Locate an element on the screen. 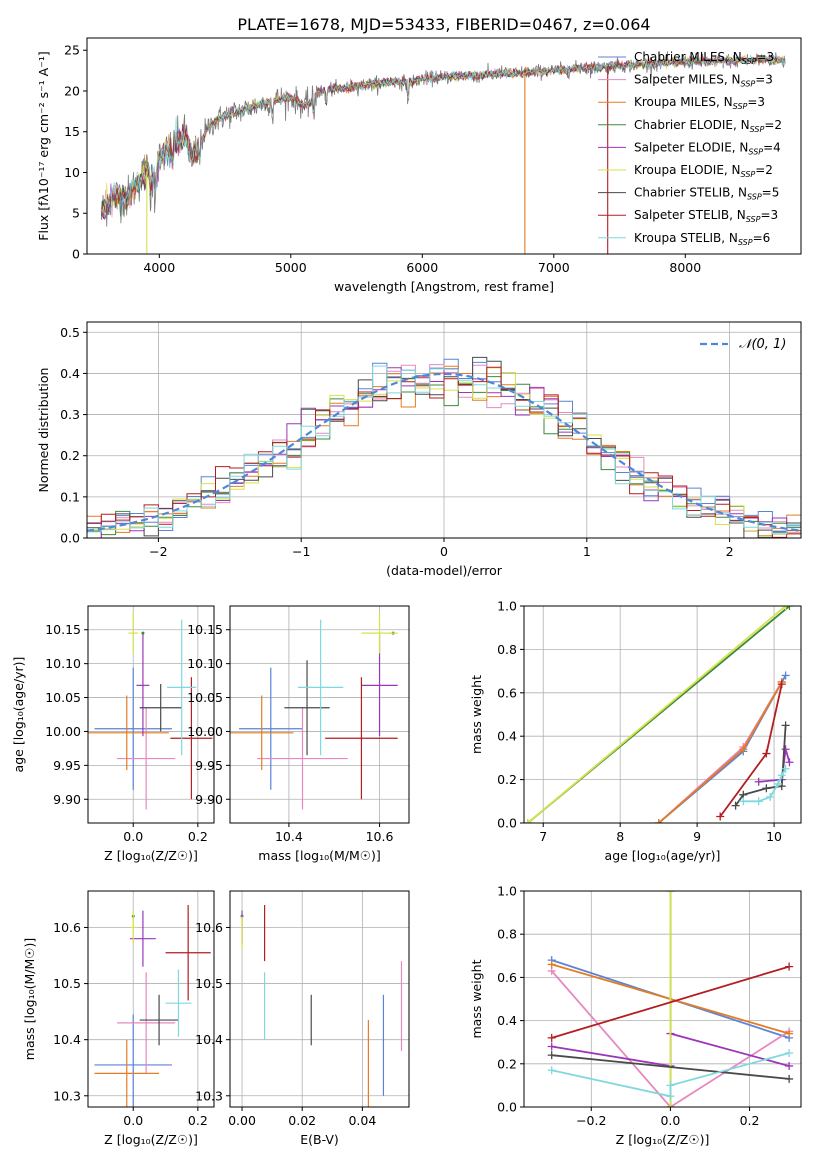  x-tick-label: 10.6 is located at coordinates (380, 836).